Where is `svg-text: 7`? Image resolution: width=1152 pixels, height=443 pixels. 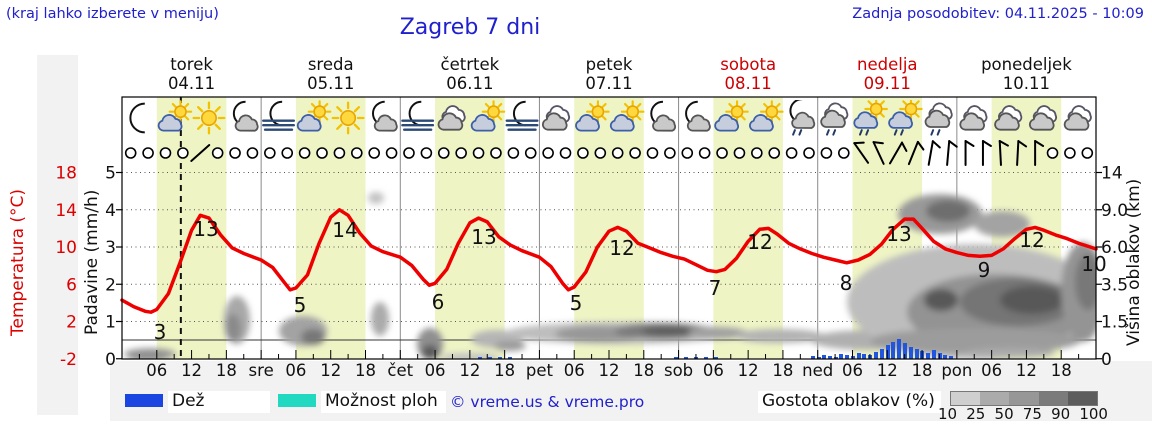 svg-text: 7 is located at coordinates (715, 288).